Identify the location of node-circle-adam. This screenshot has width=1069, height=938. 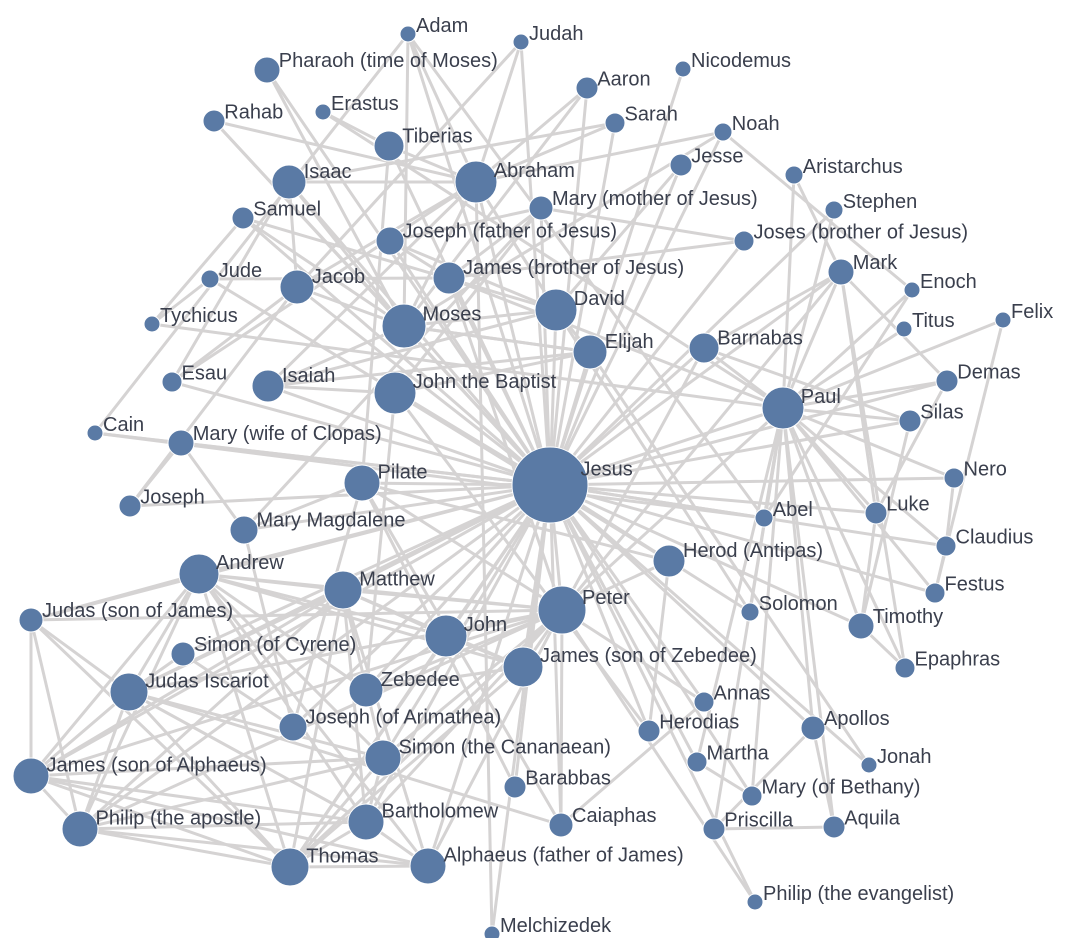
(408, 34).